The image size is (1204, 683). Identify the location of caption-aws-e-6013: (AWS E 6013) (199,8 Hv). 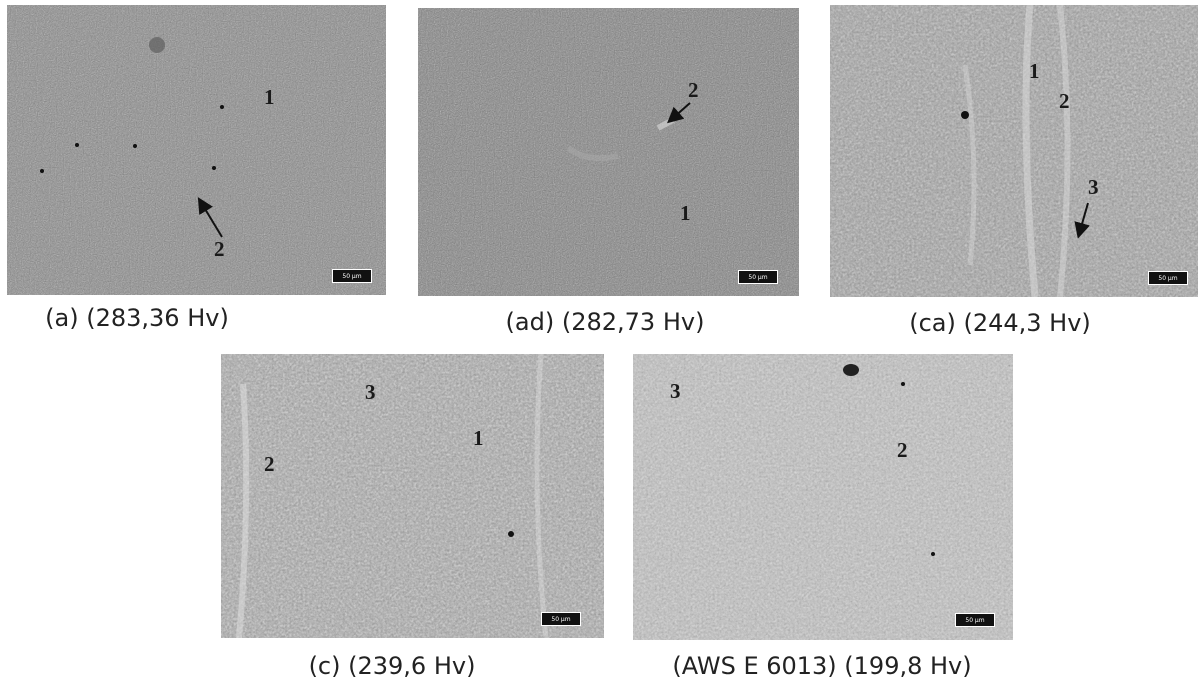
(822, 666).